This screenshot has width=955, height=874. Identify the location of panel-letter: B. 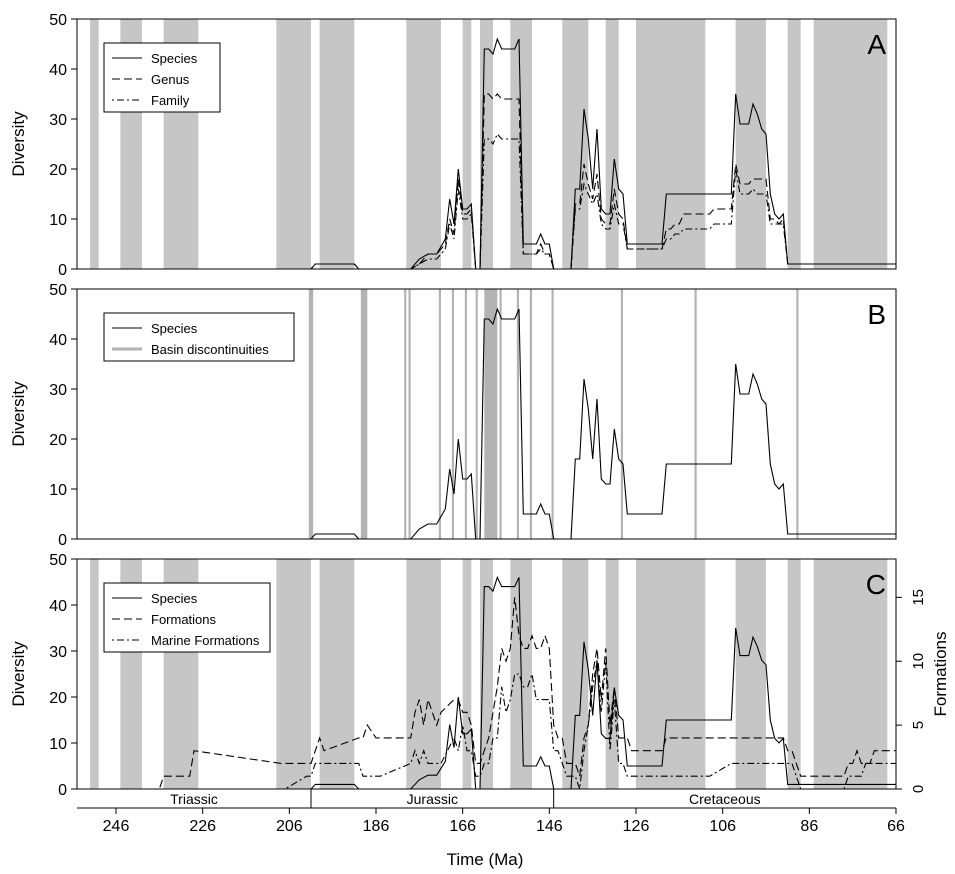
(876, 314).